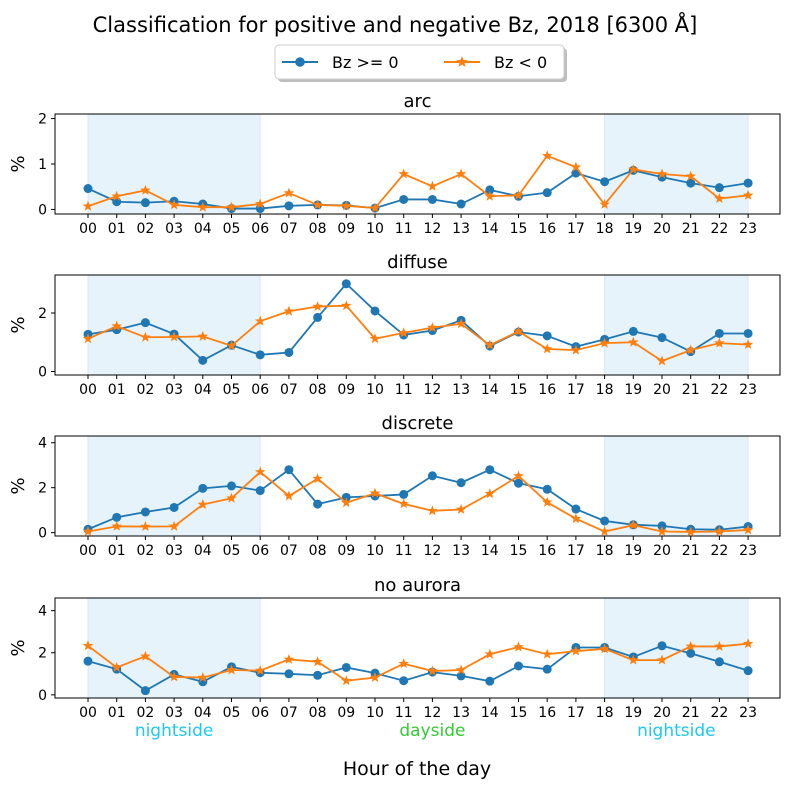 Image resolution: width=790 pixels, height=788 pixels. What do you see at coordinates (289, 229) in the screenshot?
I see `x-tick-label: 07` at bounding box center [289, 229].